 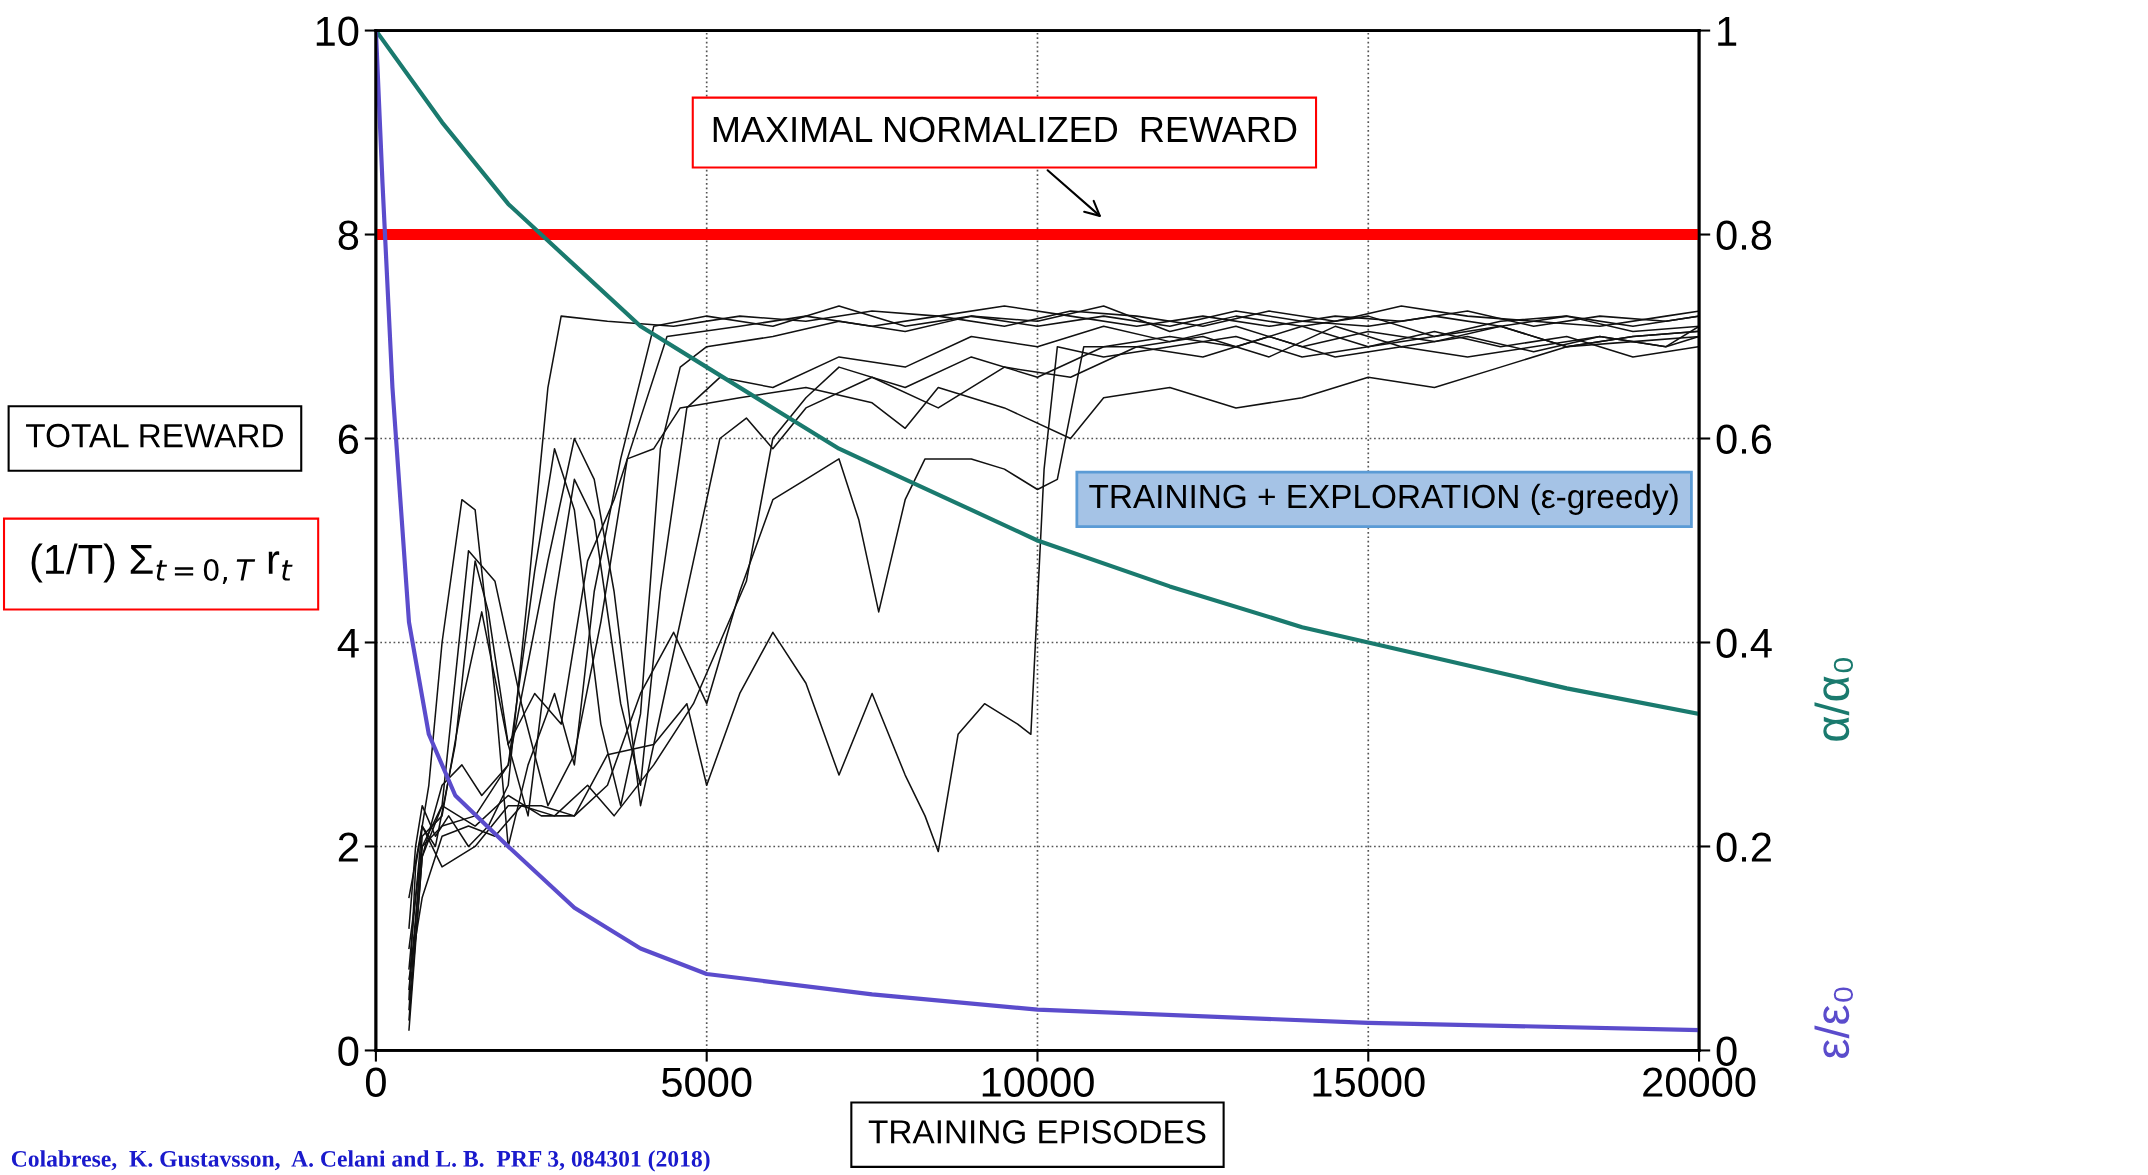 What do you see at coordinates (337, 31) in the screenshot?
I see `y-tick-label: 10` at bounding box center [337, 31].